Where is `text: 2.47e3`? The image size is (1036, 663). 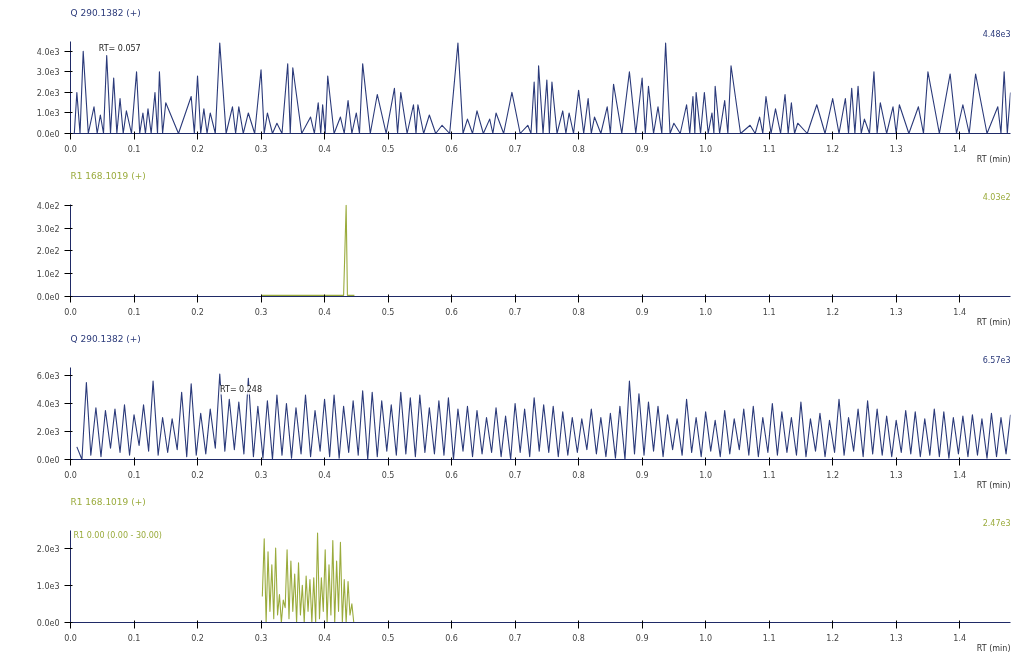
text: 2.47e3 is located at coordinates (996, 523).